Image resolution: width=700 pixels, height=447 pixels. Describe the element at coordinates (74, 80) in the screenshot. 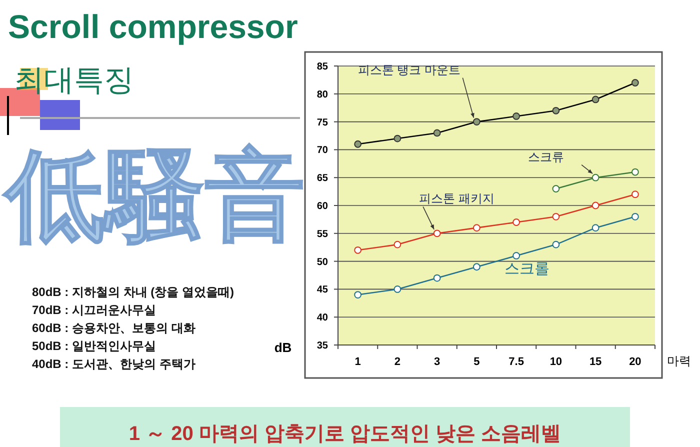

I see `text: 최대특징` at that location.